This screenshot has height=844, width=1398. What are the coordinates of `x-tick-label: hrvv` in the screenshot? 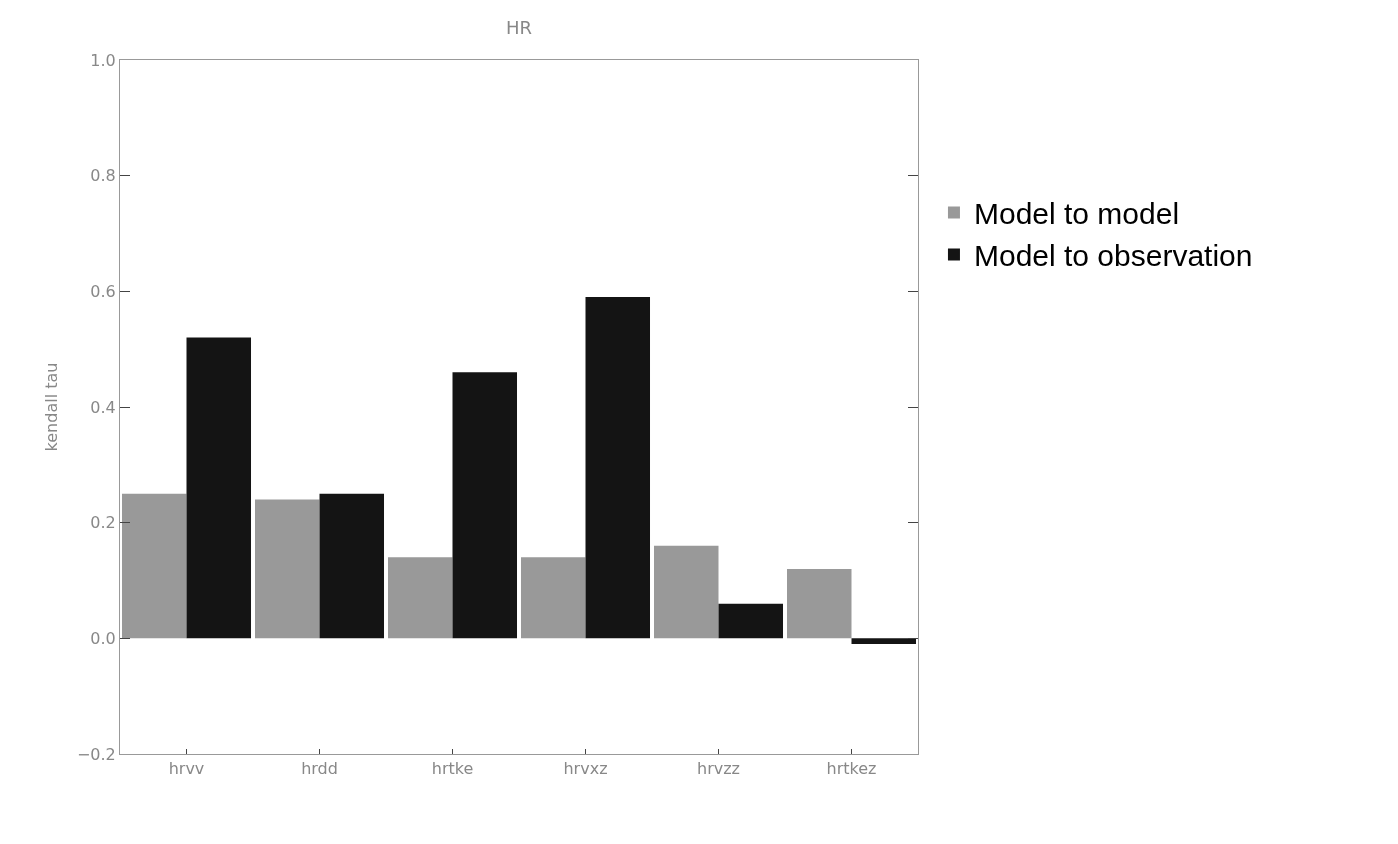 It's located at (186, 769).